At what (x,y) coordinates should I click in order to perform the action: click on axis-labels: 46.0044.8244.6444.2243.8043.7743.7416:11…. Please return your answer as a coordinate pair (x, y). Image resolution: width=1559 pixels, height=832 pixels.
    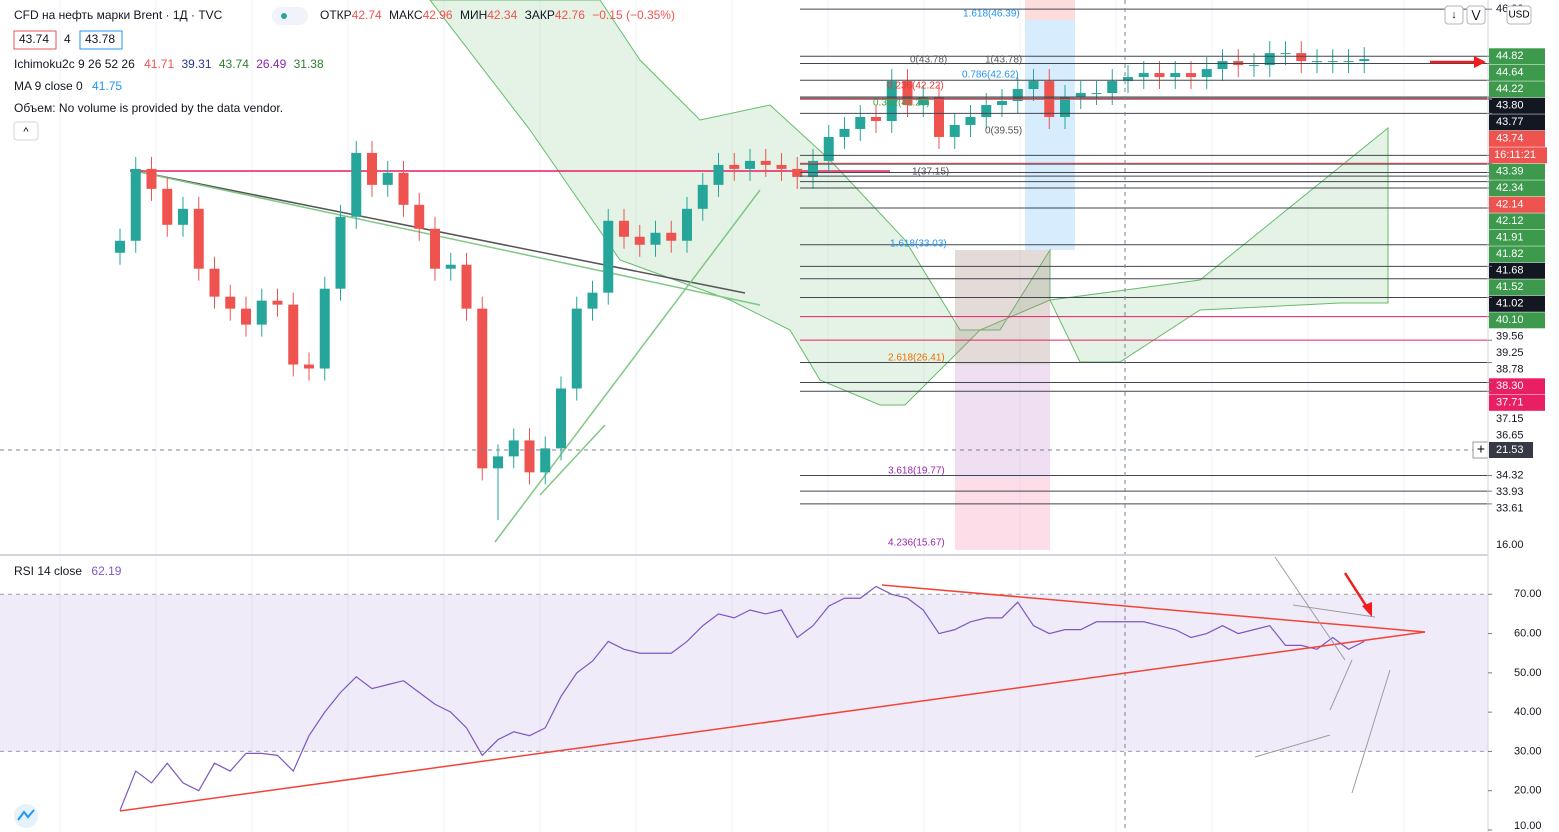
    Looking at the image, I should click on (1517, 417).